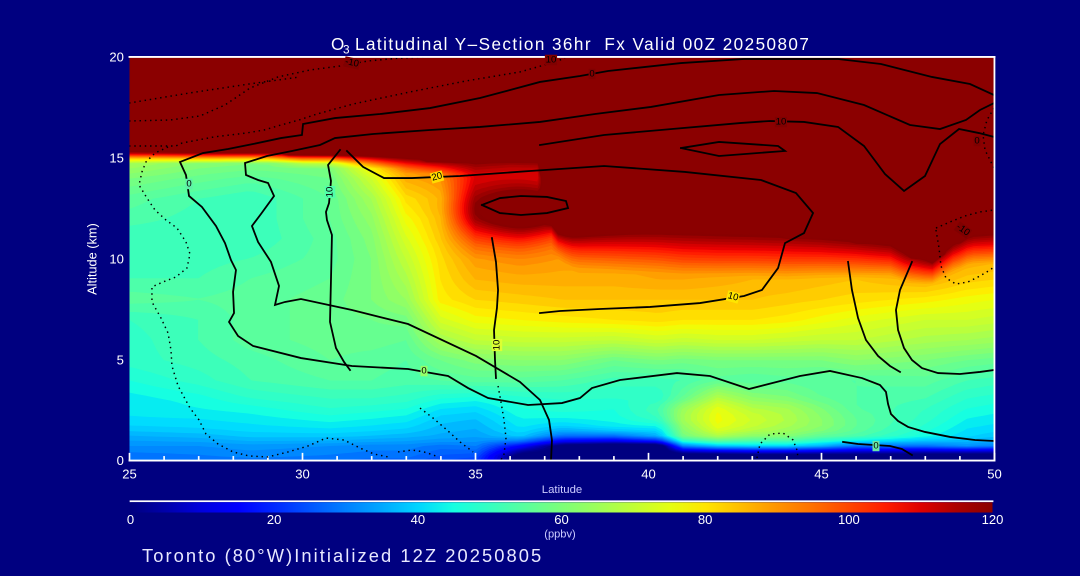 The image size is (1080, 576). What do you see at coordinates (849, 519) in the screenshot?
I see `svg-text: 100` at bounding box center [849, 519].